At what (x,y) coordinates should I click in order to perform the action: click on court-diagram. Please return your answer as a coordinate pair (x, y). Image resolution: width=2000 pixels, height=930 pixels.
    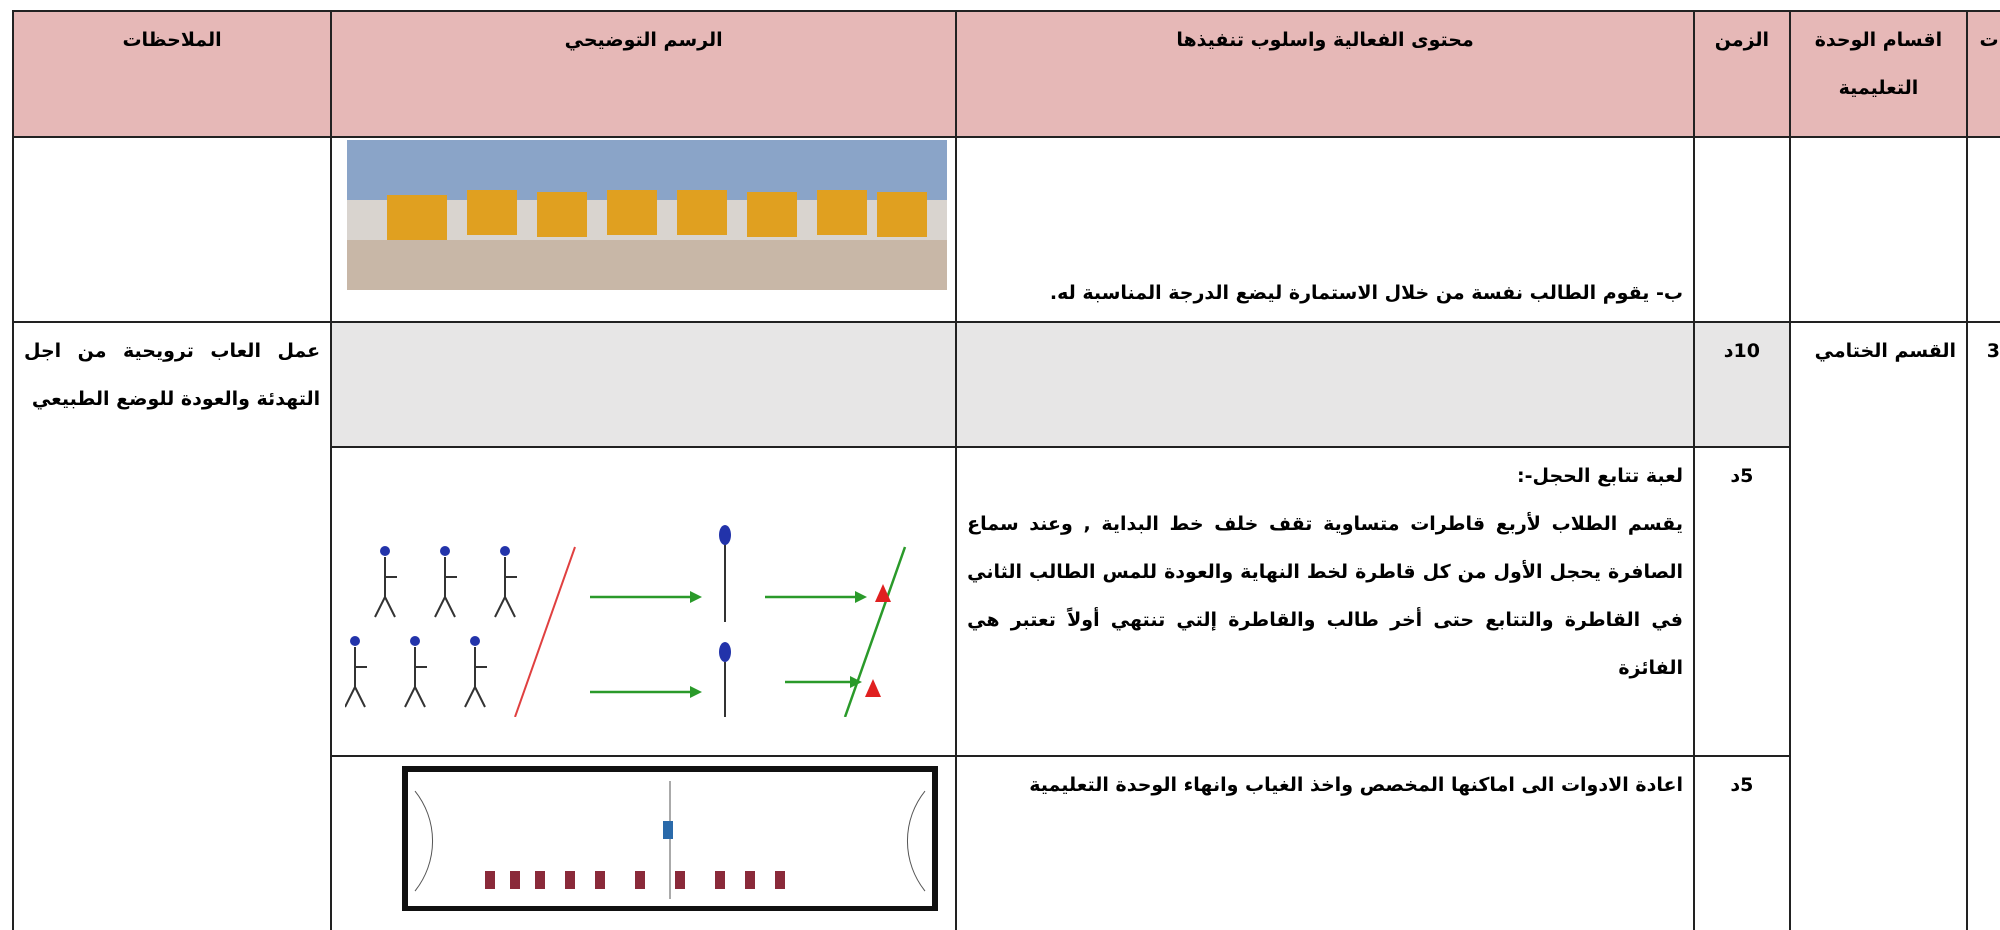
    Looking at the image, I should click on (670, 838).